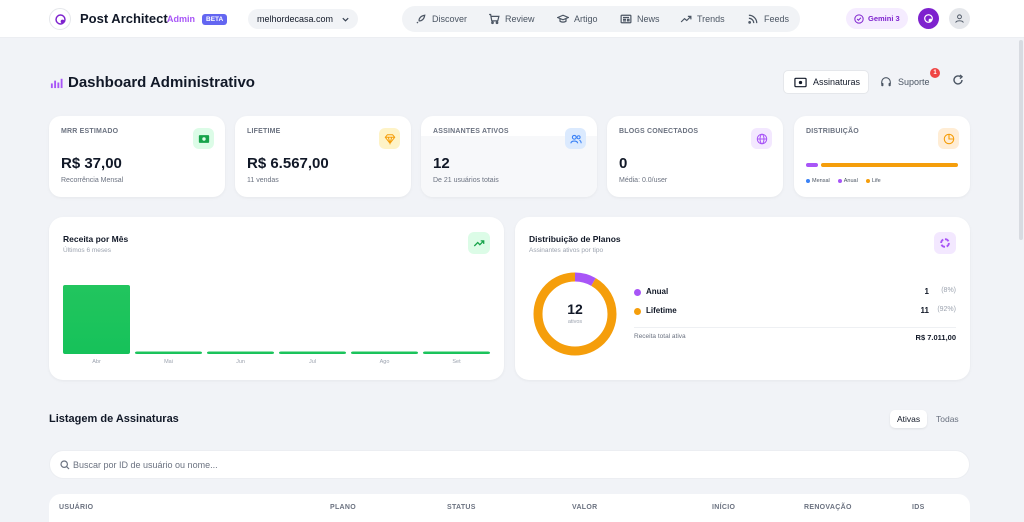 The width and height of the screenshot is (1024, 522). What do you see at coordinates (161, 82) in the screenshot?
I see `page-title: Dashboard Administrativo` at bounding box center [161, 82].